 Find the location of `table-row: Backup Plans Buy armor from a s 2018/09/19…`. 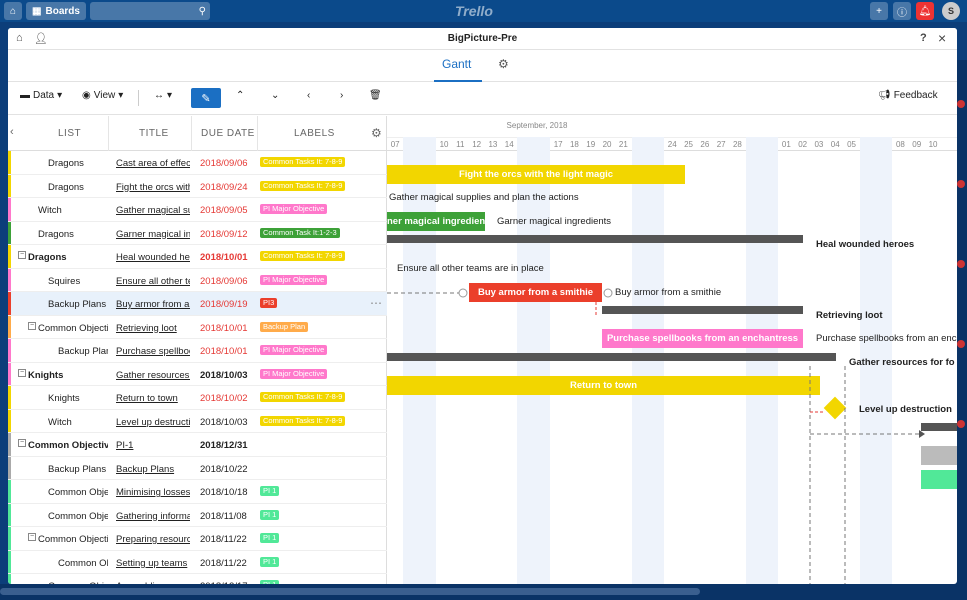

table-row: Backup Plans Buy armor from a s 2018/09/19… is located at coordinates (197, 304).